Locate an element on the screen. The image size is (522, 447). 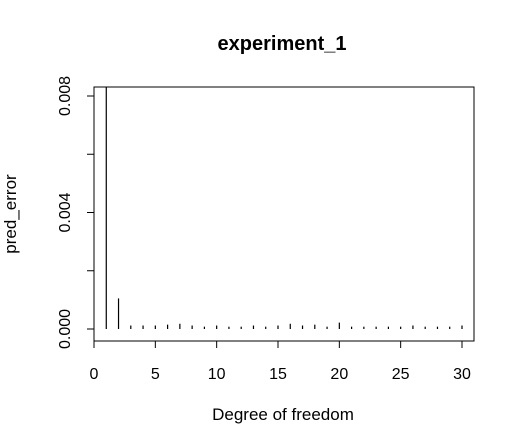
x-tick-label-30: 30 is located at coordinates (462, 374).